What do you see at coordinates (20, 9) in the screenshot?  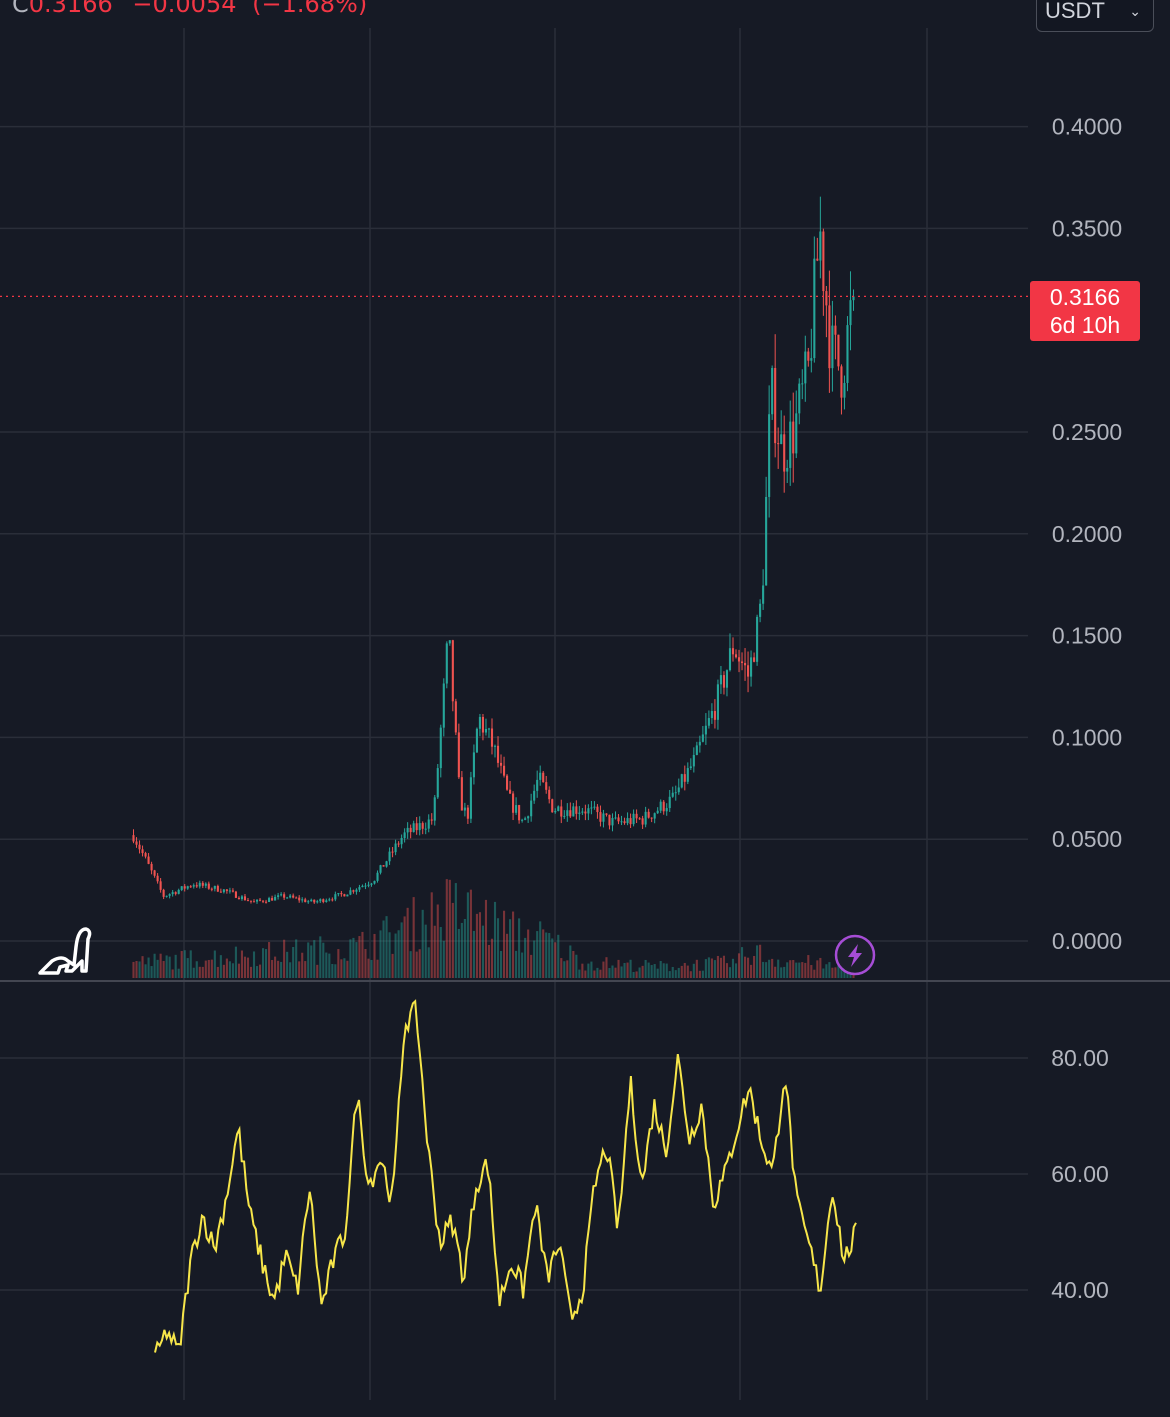 I see `close-label: C` at bounding box center [20, 9].